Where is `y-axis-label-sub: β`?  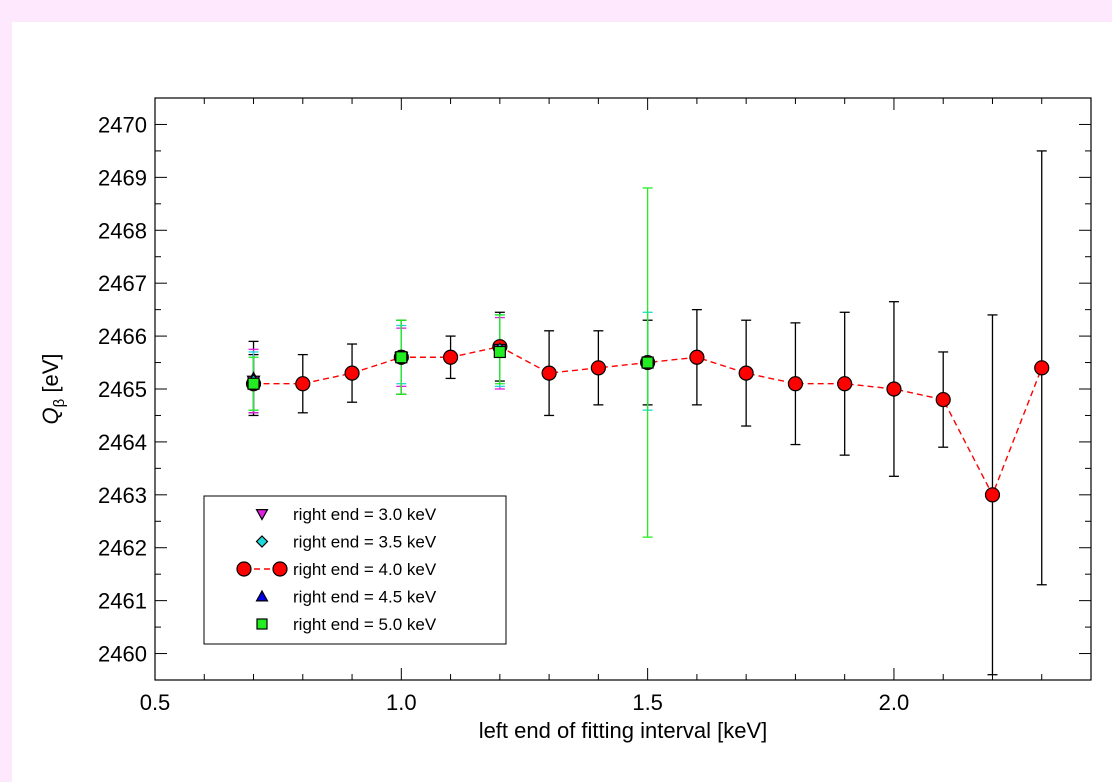 y-axis-label-sub: β is located at coordinates (59, 402).